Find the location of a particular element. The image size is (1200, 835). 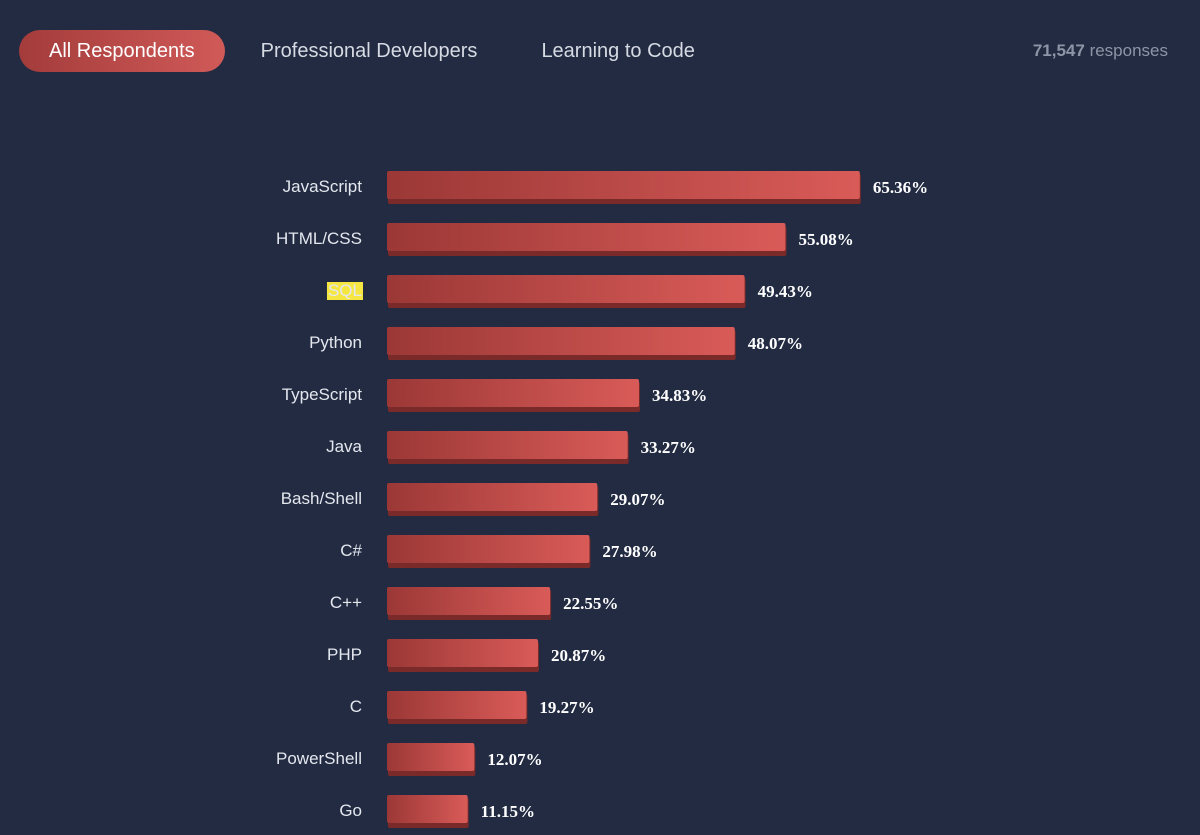

bar-php is located at coordinates (462, 653).